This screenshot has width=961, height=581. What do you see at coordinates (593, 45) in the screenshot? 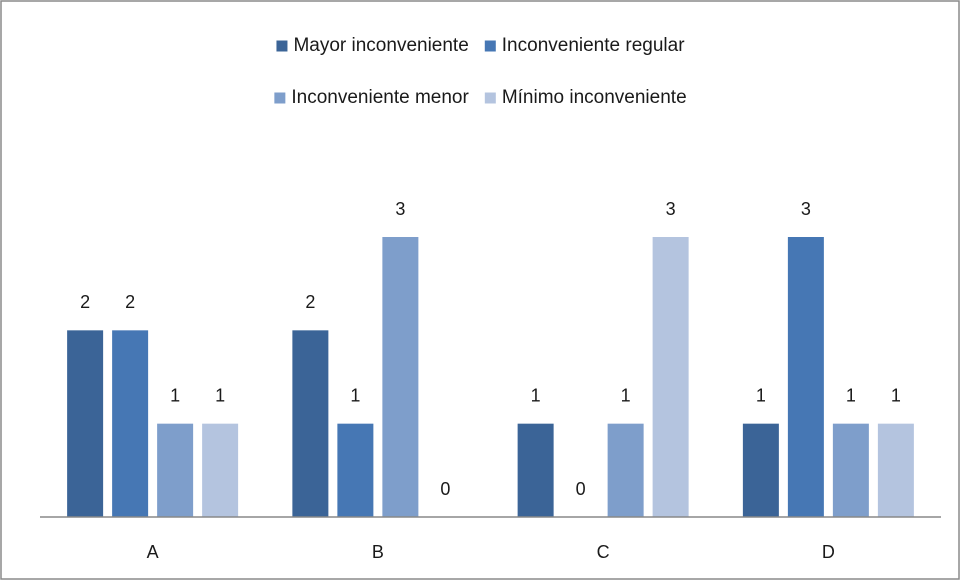
I see `legend-label: Inconveniente regular` at bounding box center [593, 45].